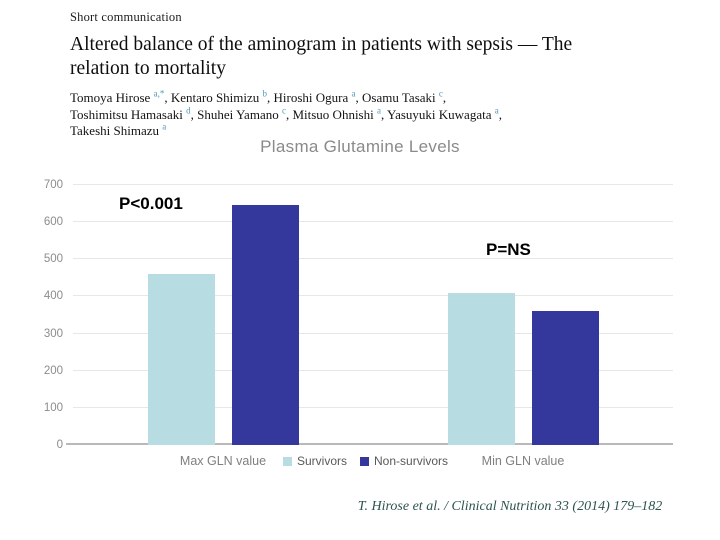 This screenshot has height=540, width=720. I want to click on significance-annotation-min-gln: P=NS, so click(508, 249).